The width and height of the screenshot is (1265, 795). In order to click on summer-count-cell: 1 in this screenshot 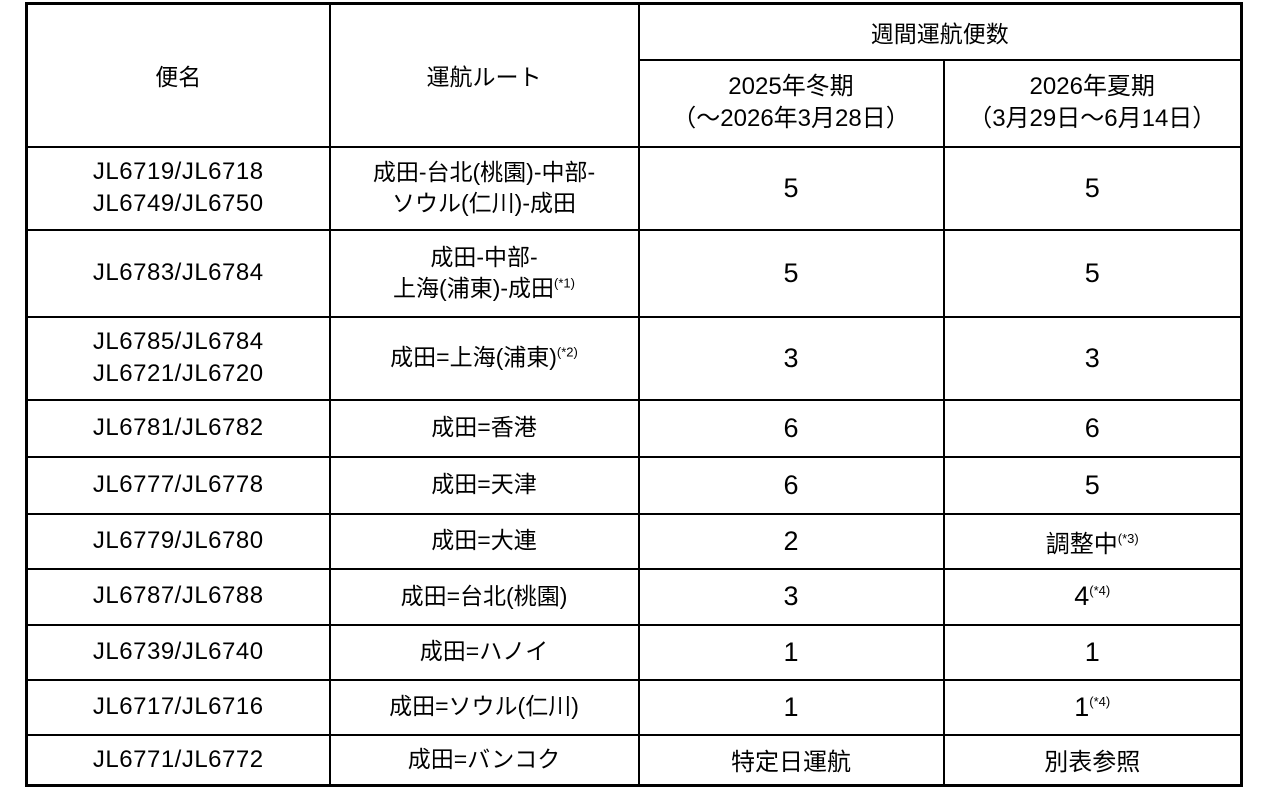, I will do `click(1092, 652)`.